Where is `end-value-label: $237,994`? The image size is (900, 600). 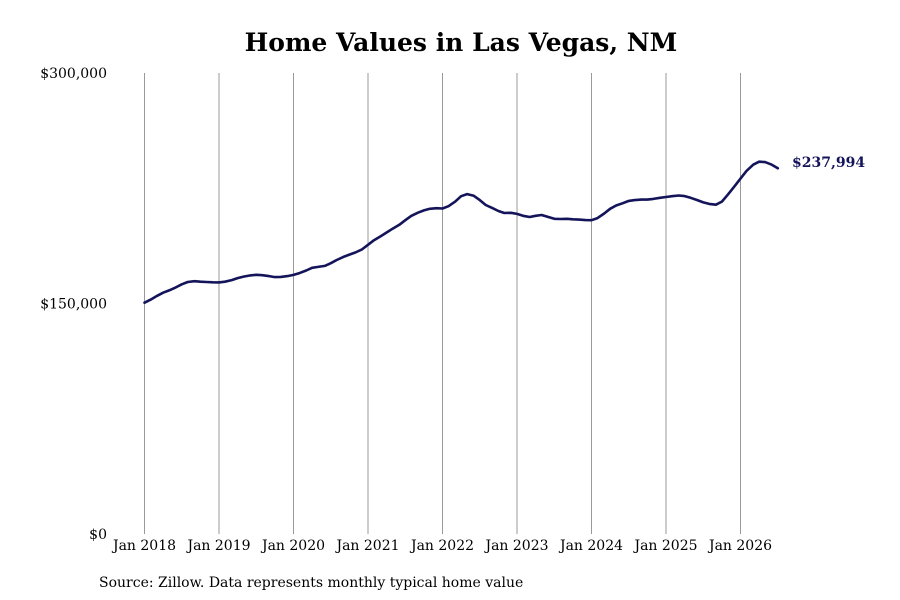
end-value-label: $237,994 is located at coordinates (828, 163).